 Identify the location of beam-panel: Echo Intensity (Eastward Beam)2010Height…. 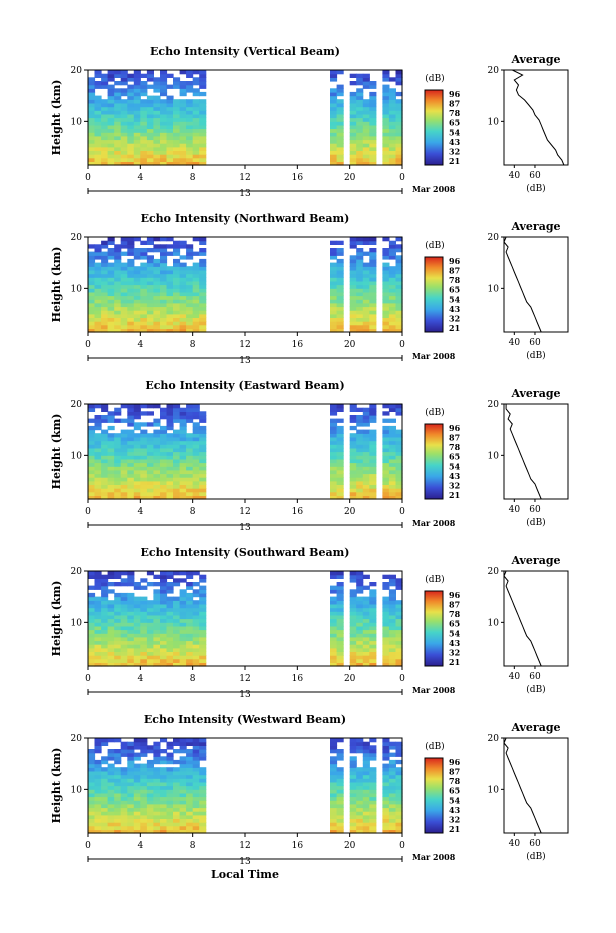
(309, 456).